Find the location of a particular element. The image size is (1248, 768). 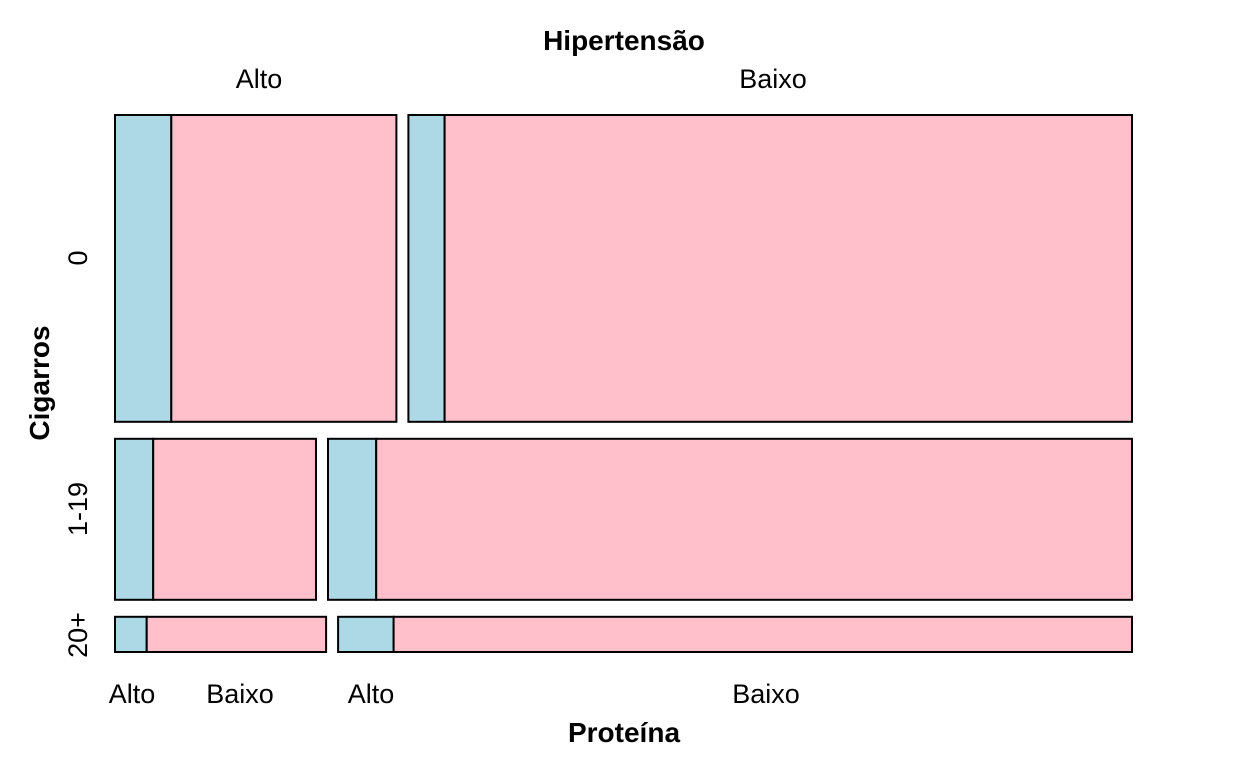

tile-cig-1-19-hip-alto-prot-baixo is located at coordinates (234, 519).